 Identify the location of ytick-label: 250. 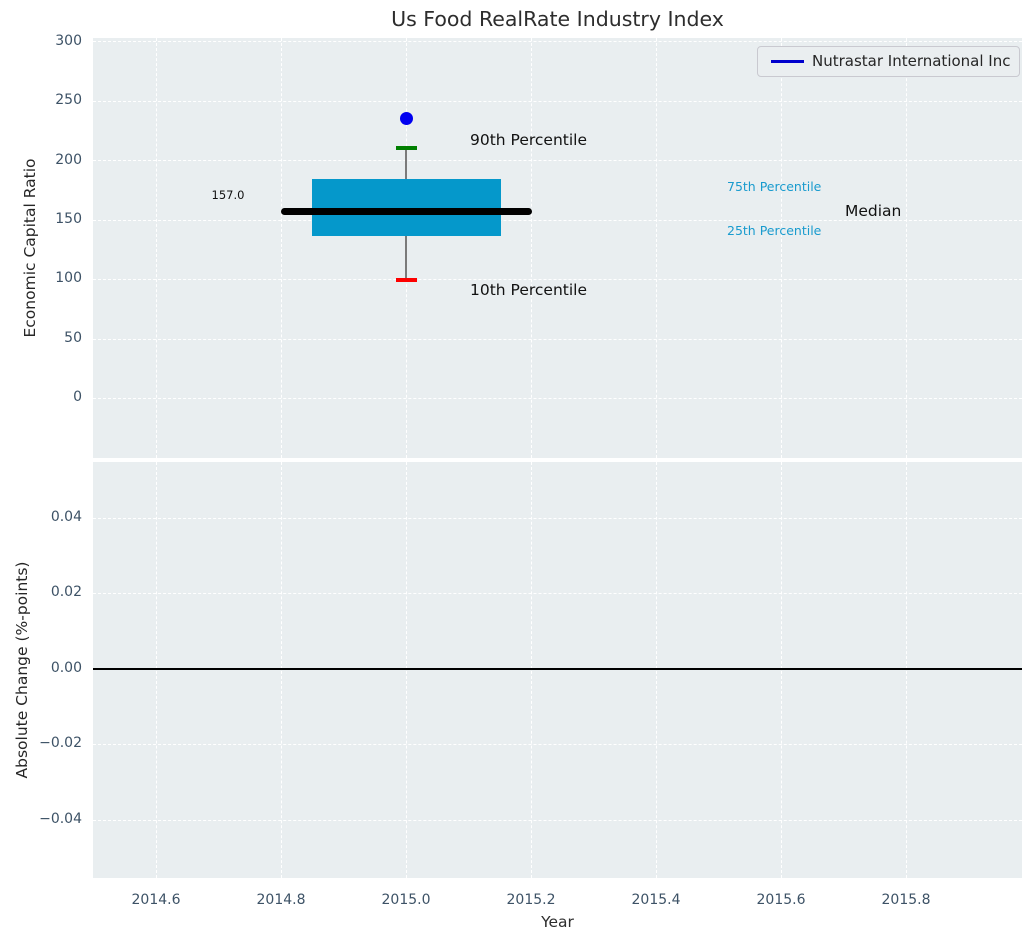
(68, 100).